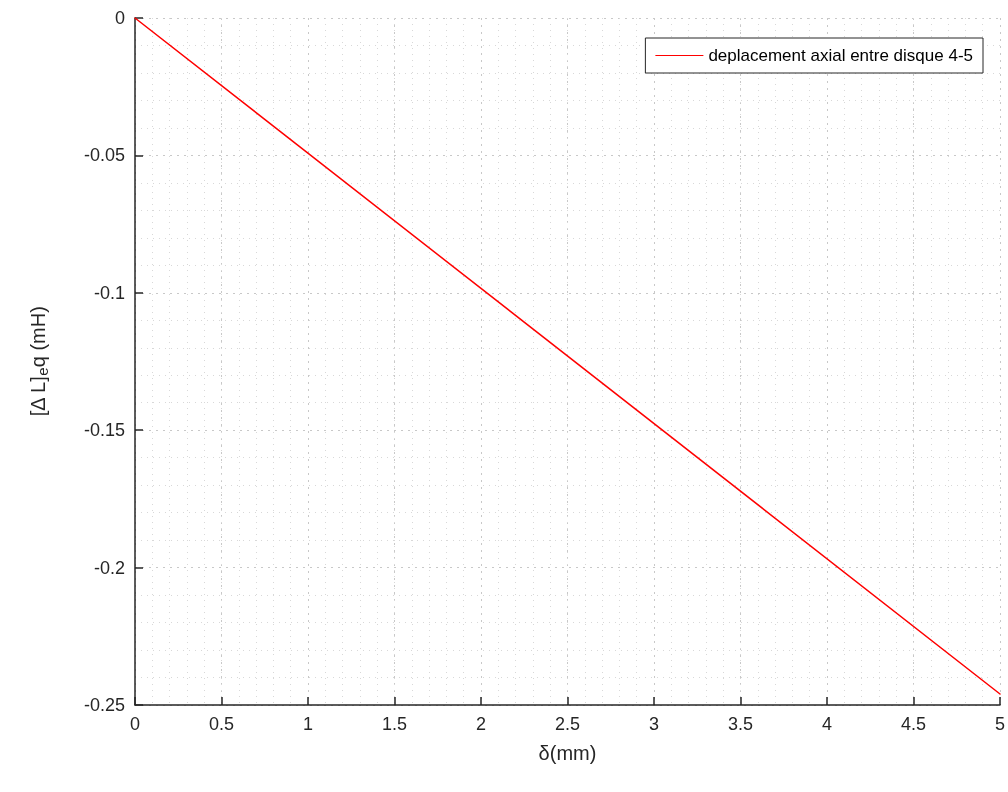 This screenshot has height=792, width=1008. Describe the element at coordinates (104, 430) in the screenshot. I see `y-tick-label: -0.15` at that location.